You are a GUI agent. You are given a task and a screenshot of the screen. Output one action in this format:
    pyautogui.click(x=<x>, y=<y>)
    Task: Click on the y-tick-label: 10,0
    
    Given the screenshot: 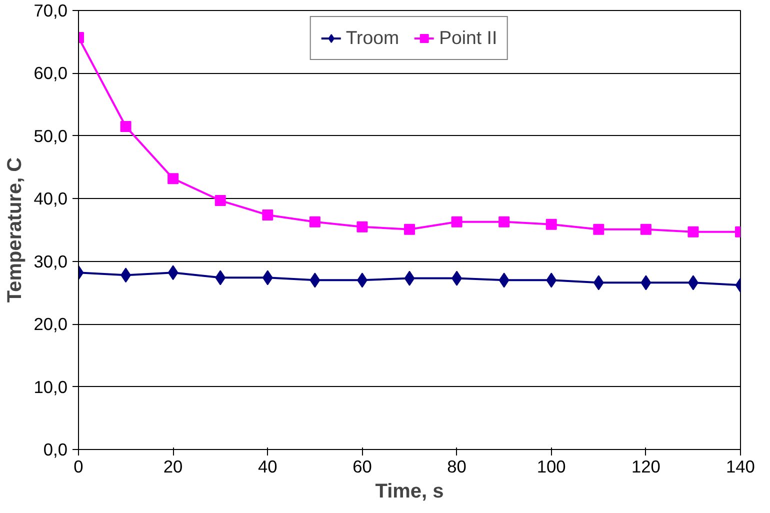 What is the action you would take?
    pyautogui.click(x=51, y=386)
    